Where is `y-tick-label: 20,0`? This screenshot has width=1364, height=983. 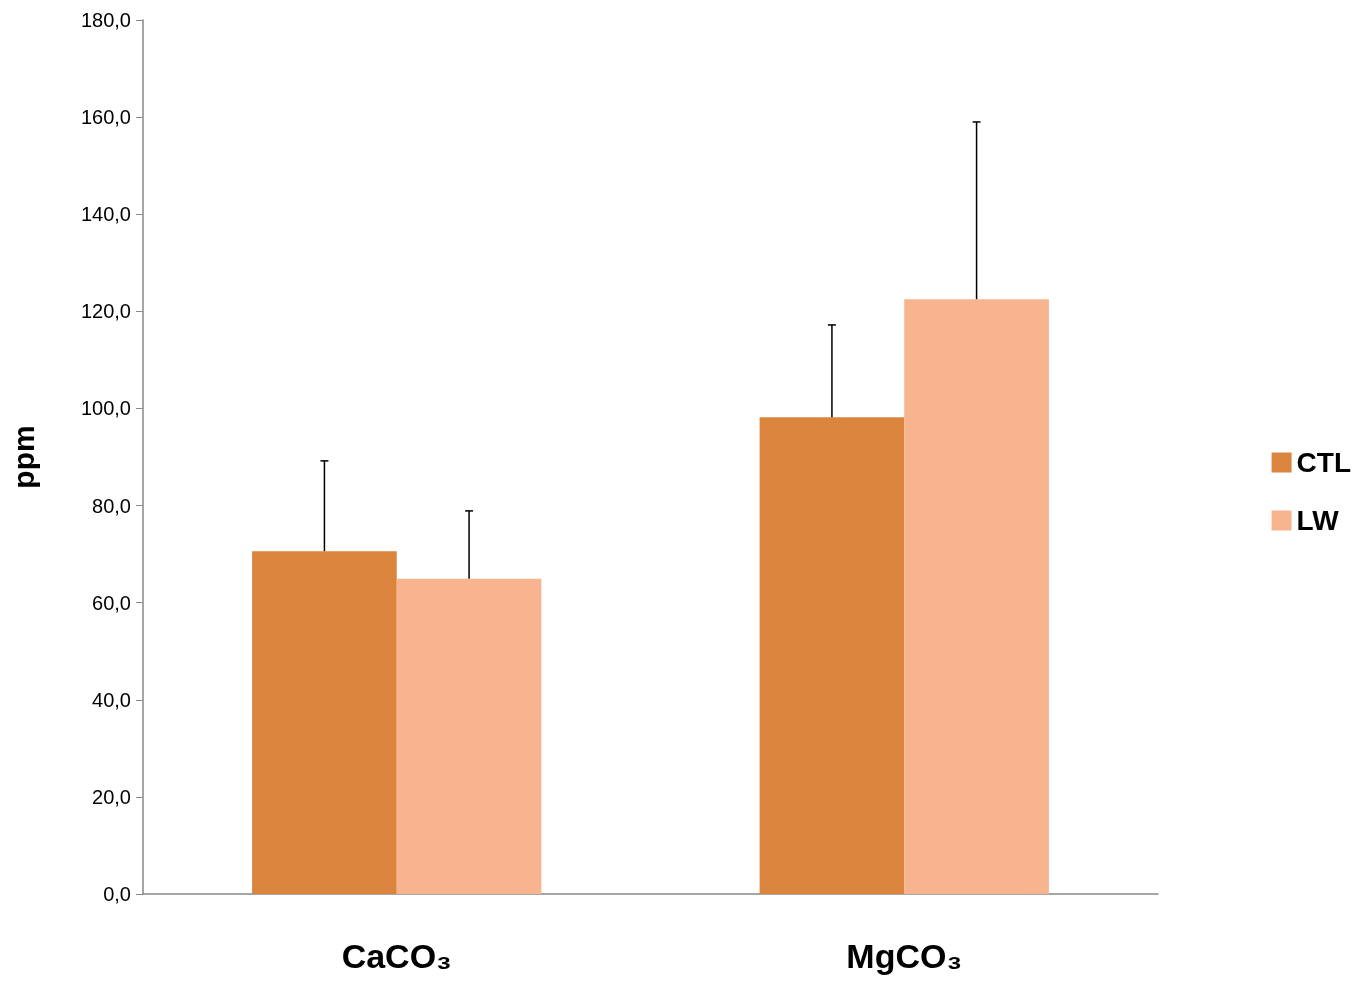
y-tick-label: 20,0 is located at coordinates (111, 796).